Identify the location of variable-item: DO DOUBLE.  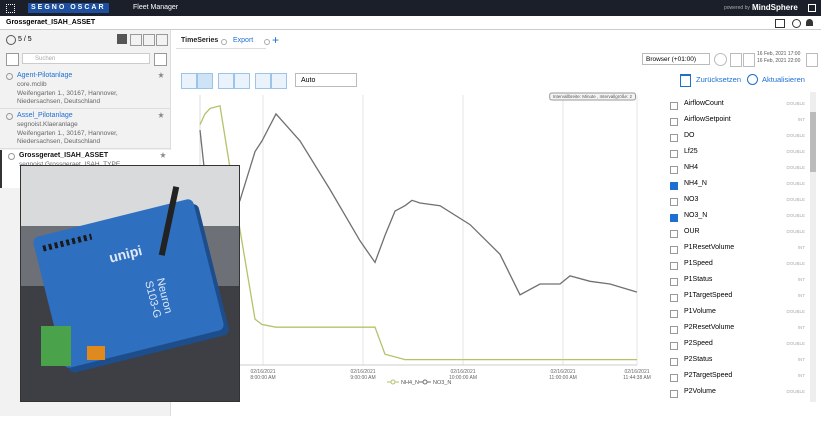
(737, 139).